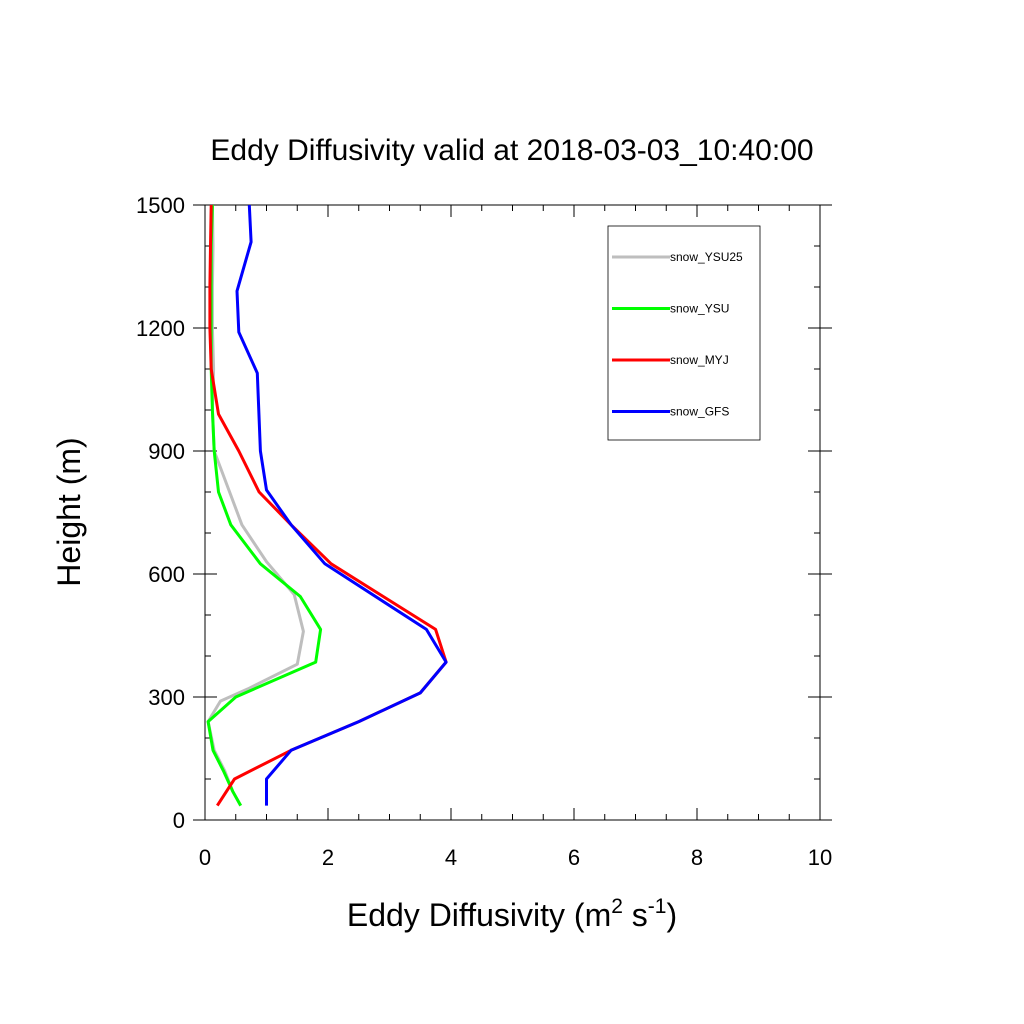 The image size is (1024, 1024). I want to click on legend-box, so click(684, 333).